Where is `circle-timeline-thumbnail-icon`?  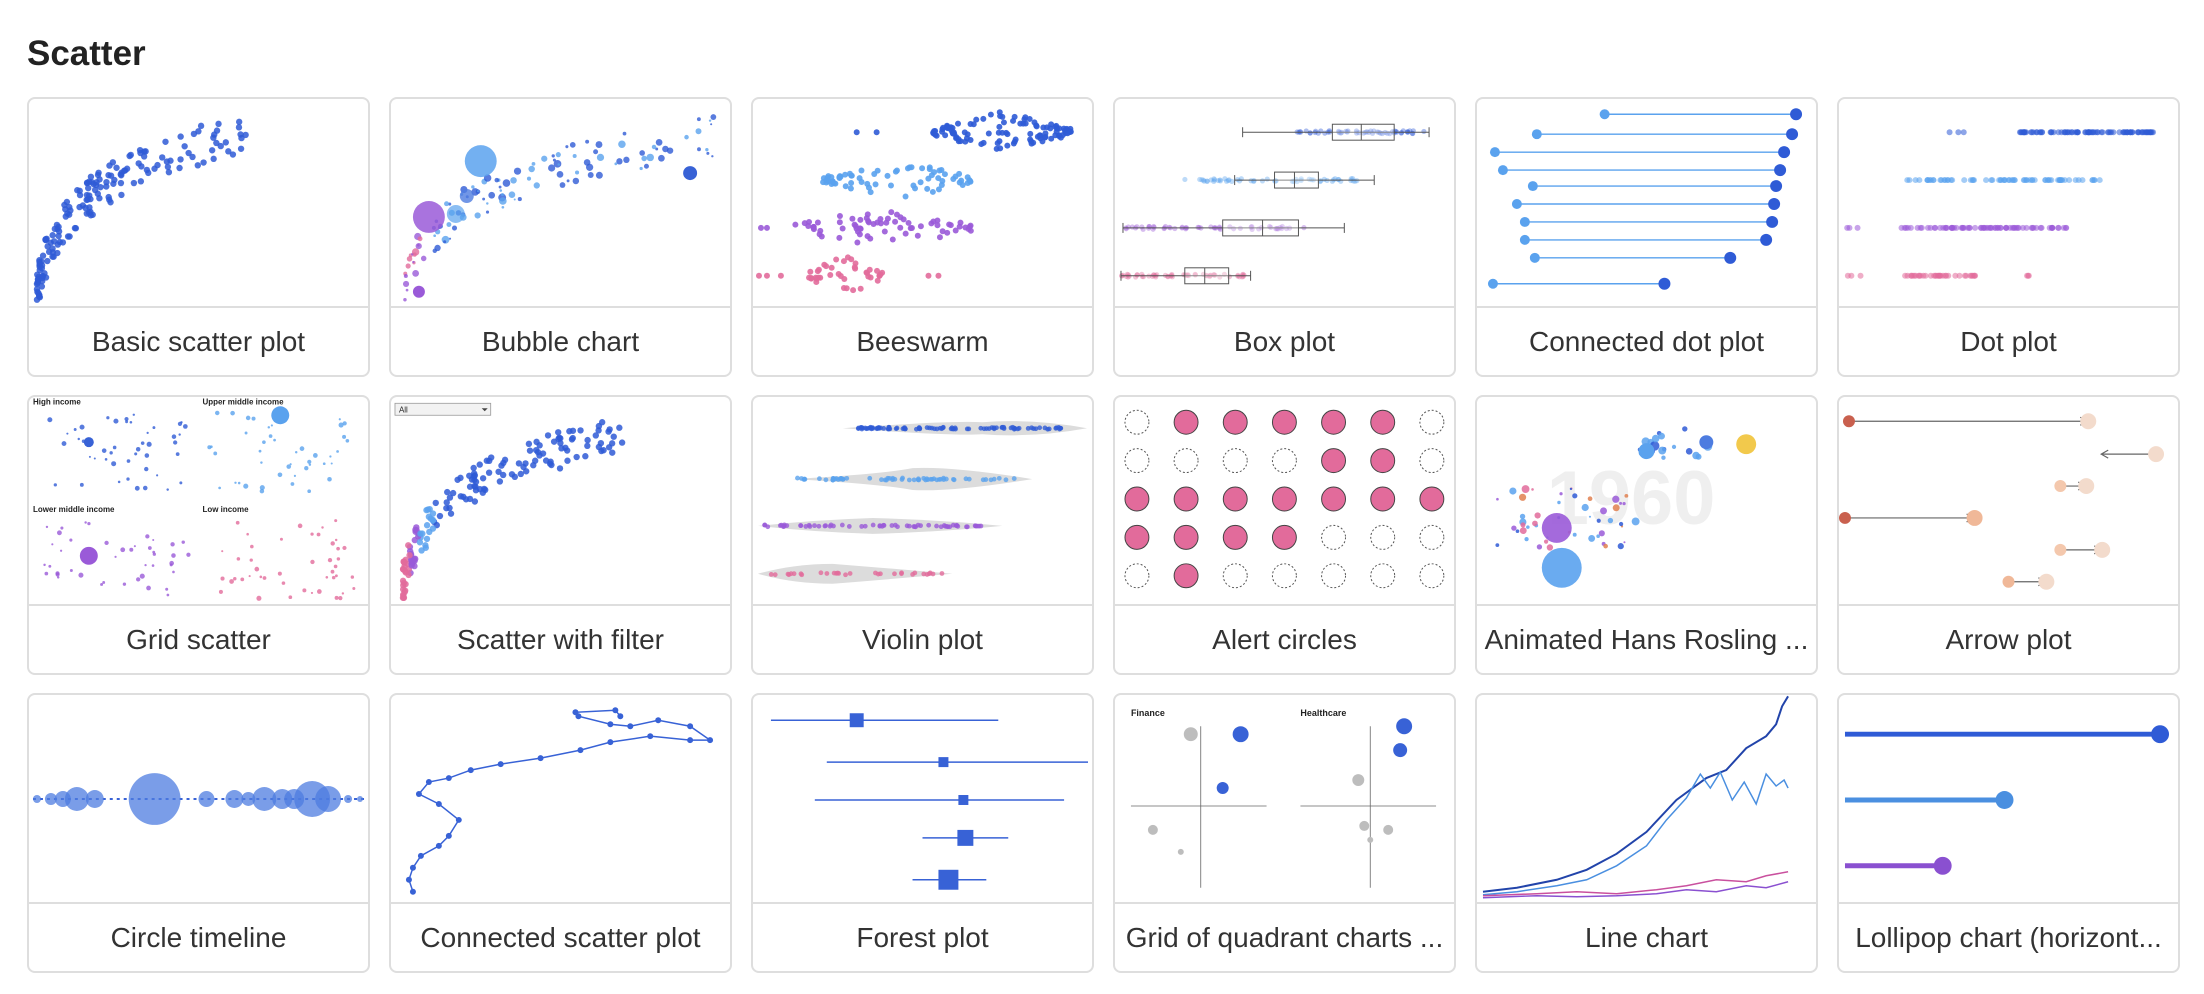
circle-timeline-thumbnail-icon is located at coordinates (198, 799).